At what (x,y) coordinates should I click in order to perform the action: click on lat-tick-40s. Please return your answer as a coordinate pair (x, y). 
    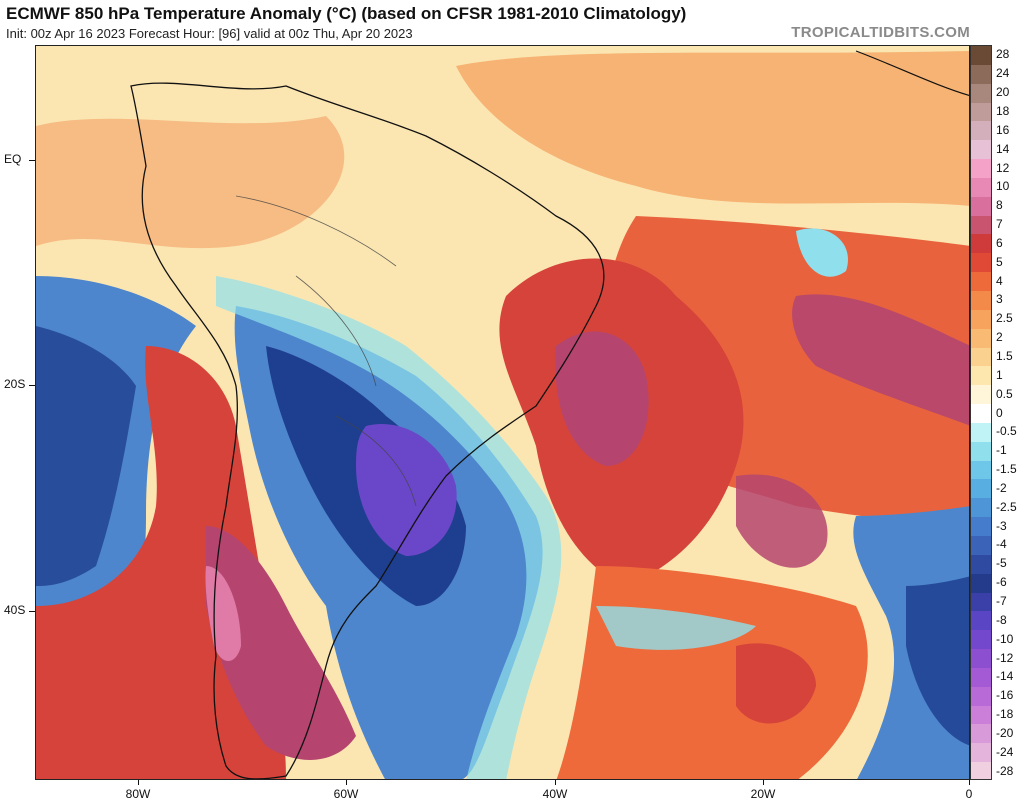
    Looking at the image, I should click on (32, 611).